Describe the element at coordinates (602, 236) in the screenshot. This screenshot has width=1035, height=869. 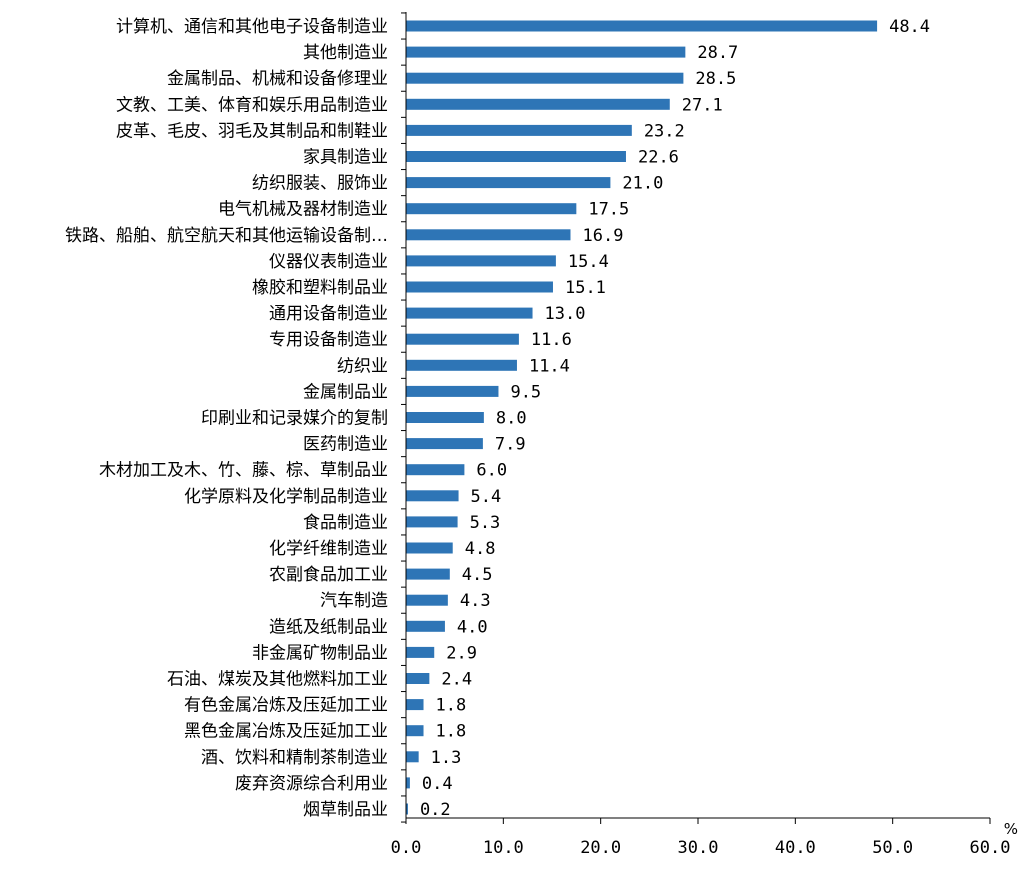
I see `value-label: 16.9` at that location.